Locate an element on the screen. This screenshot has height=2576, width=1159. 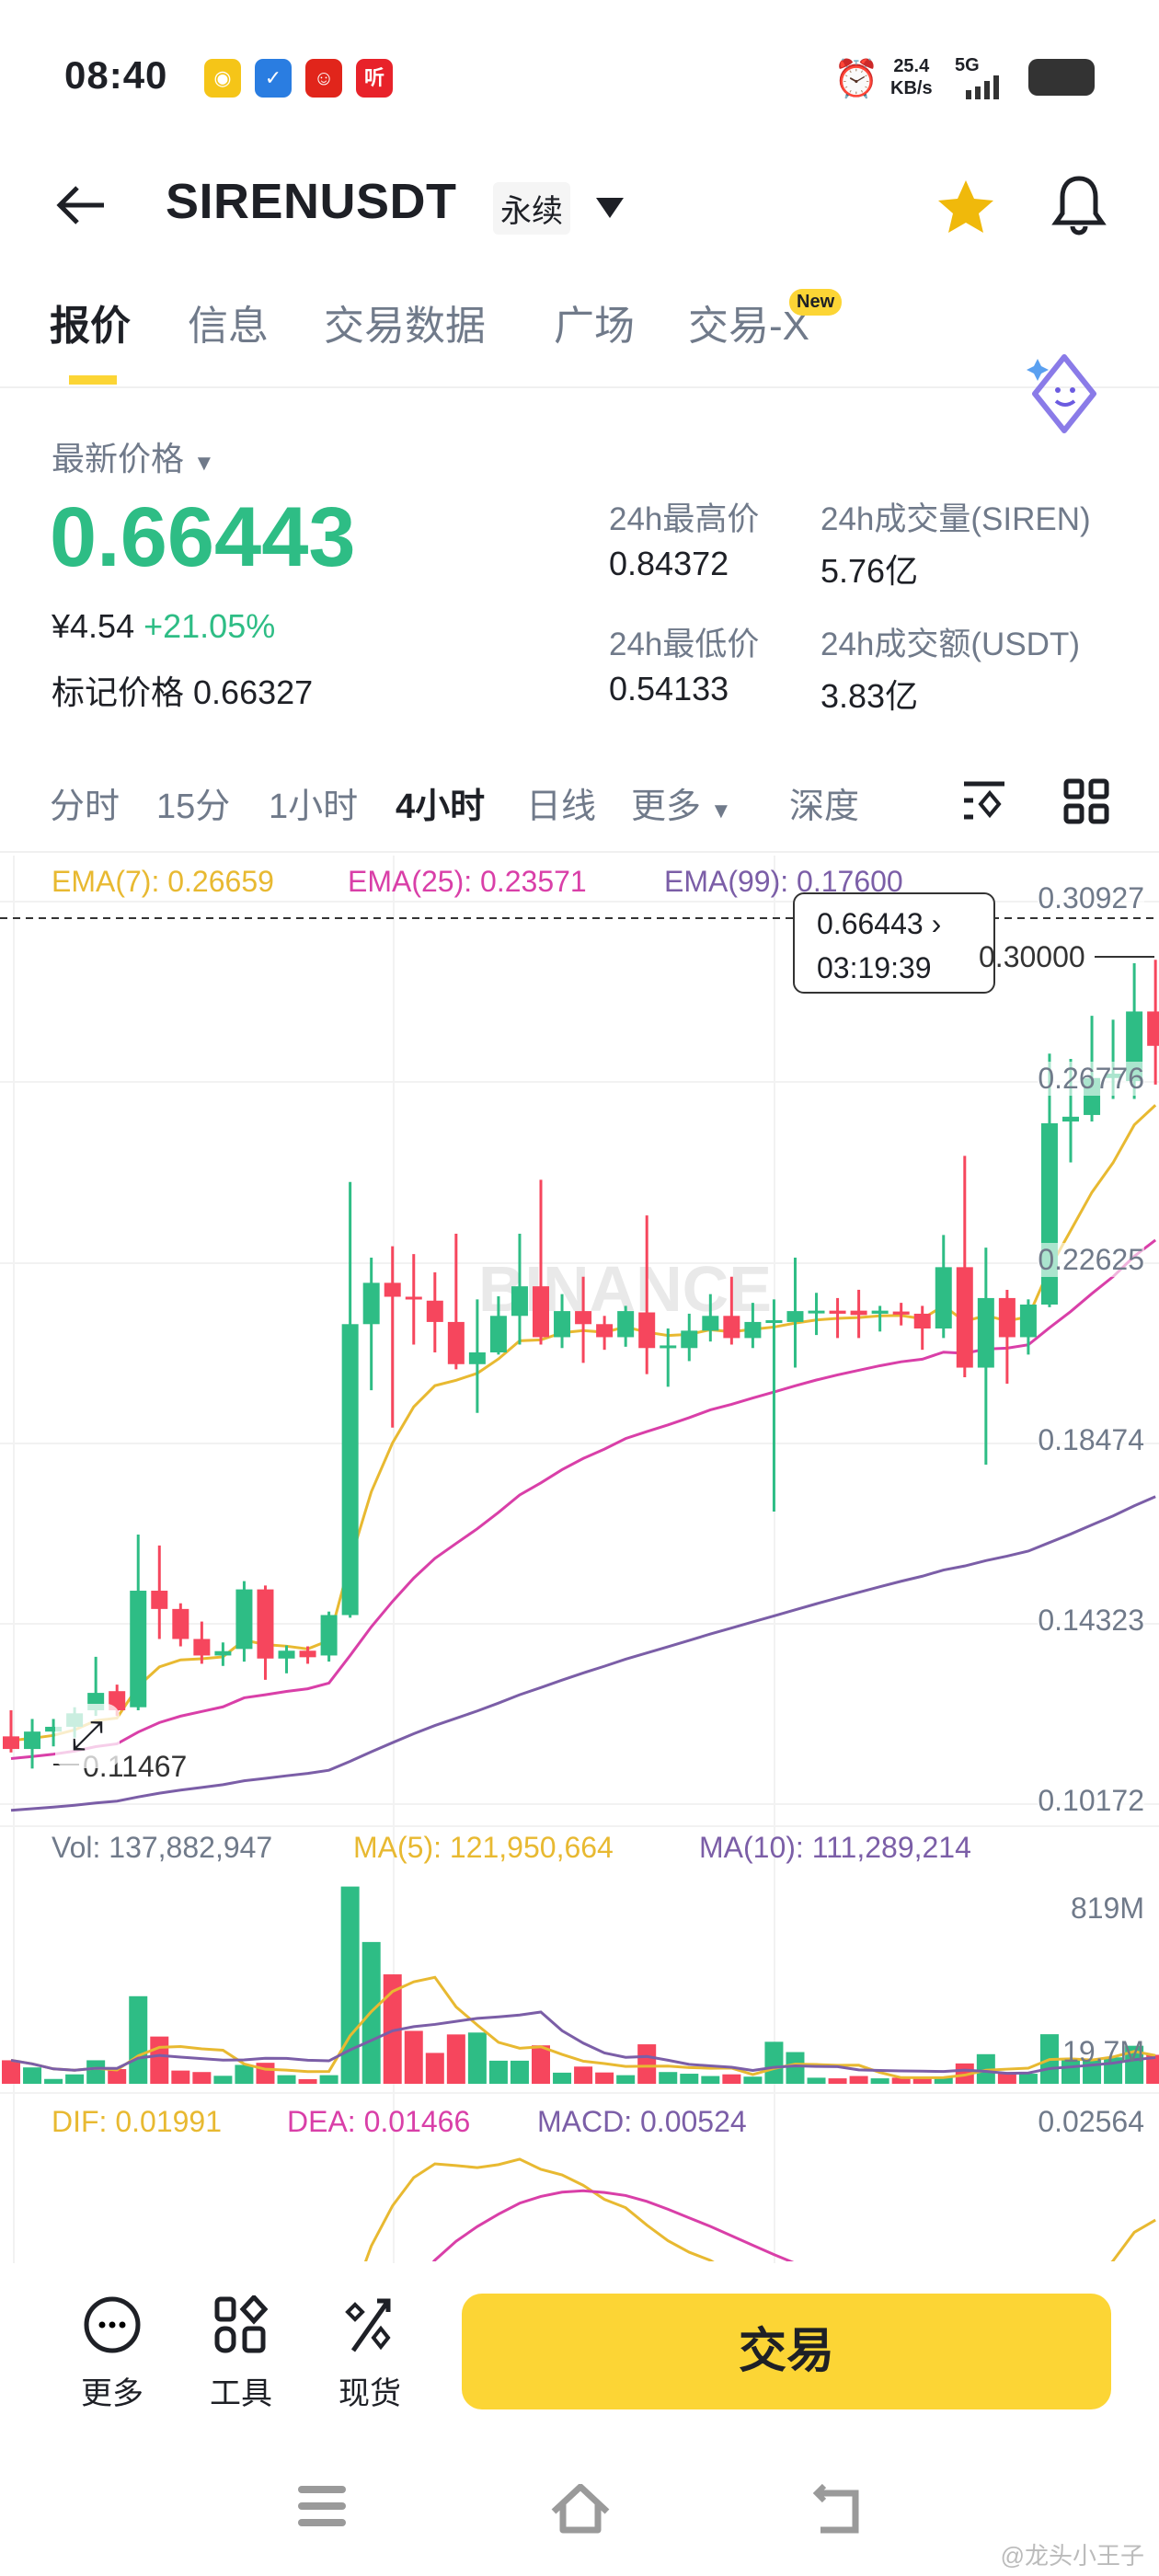
speed-value: 25.4 is located at coordinates (911, 66).